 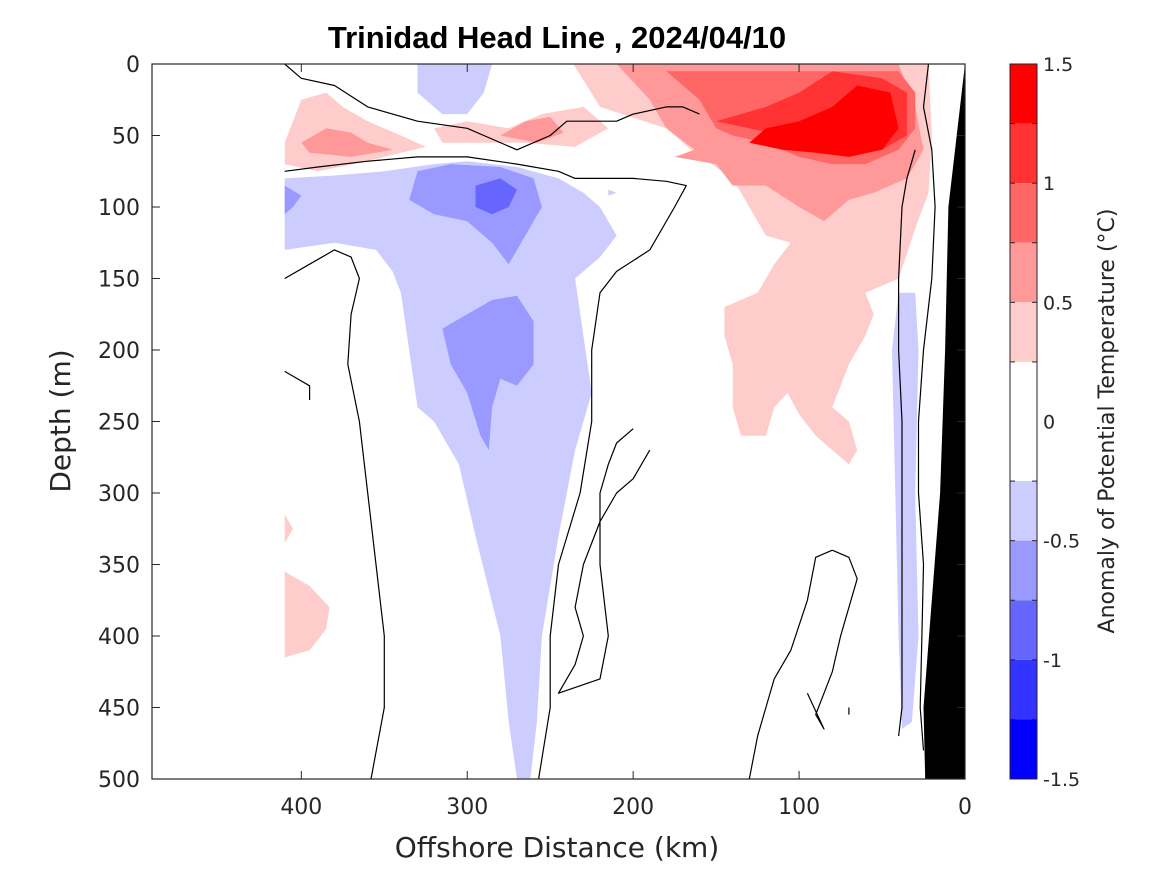 What do you see at coordinates (1058, 303) in the screenshot?
I see `colorbar-tick-label: 0.5` at bounding box center [1058, 303].